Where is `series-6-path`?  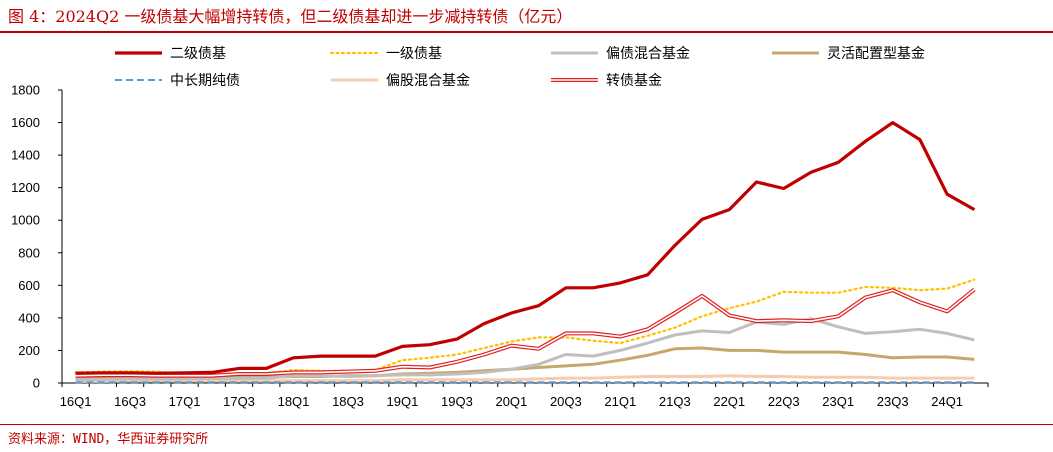 series-6-path is located at coordinates (525, 378).